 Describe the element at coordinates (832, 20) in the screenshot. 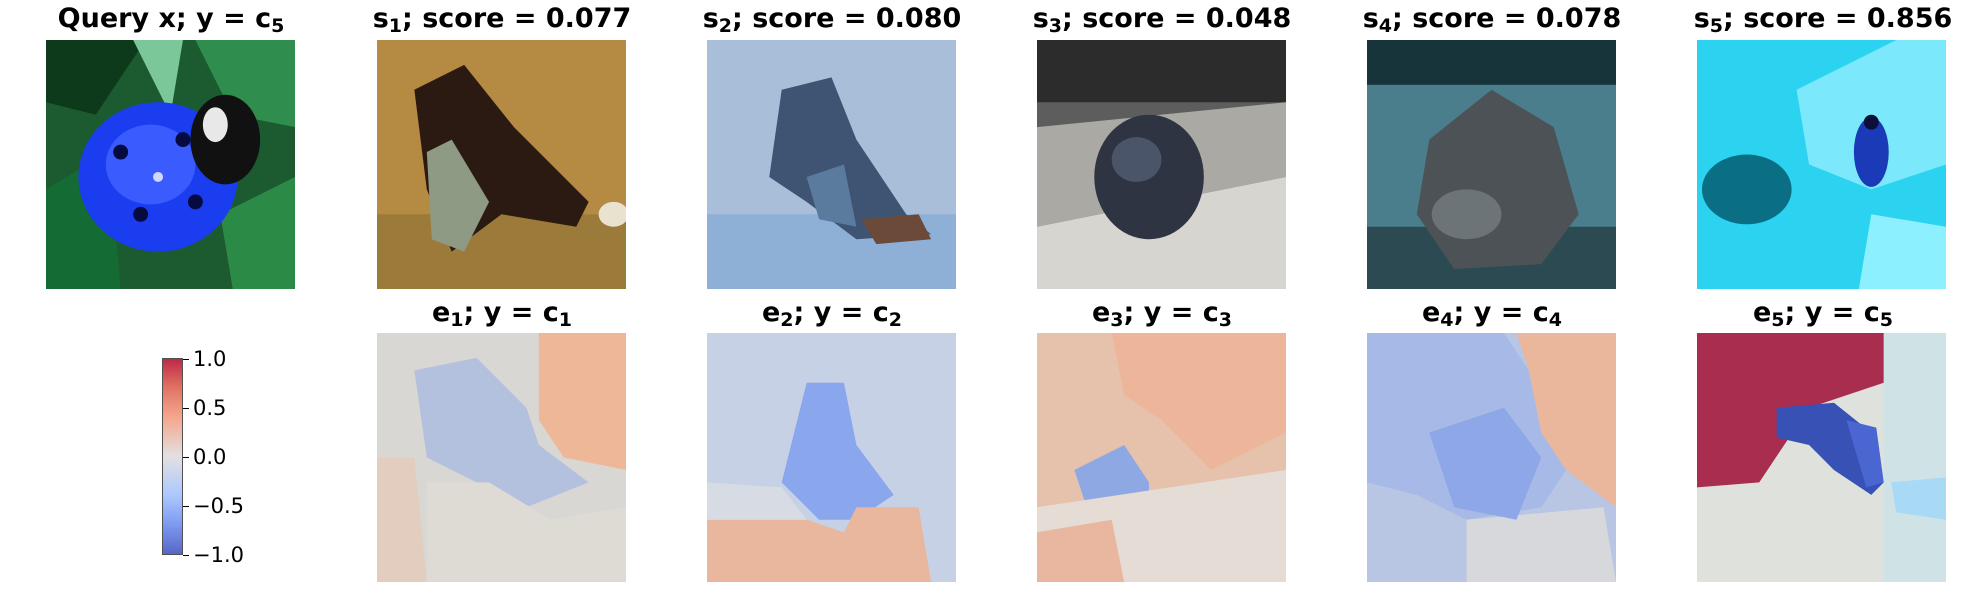

I see `sample-title-2: s2; score = 0.080` at that location.